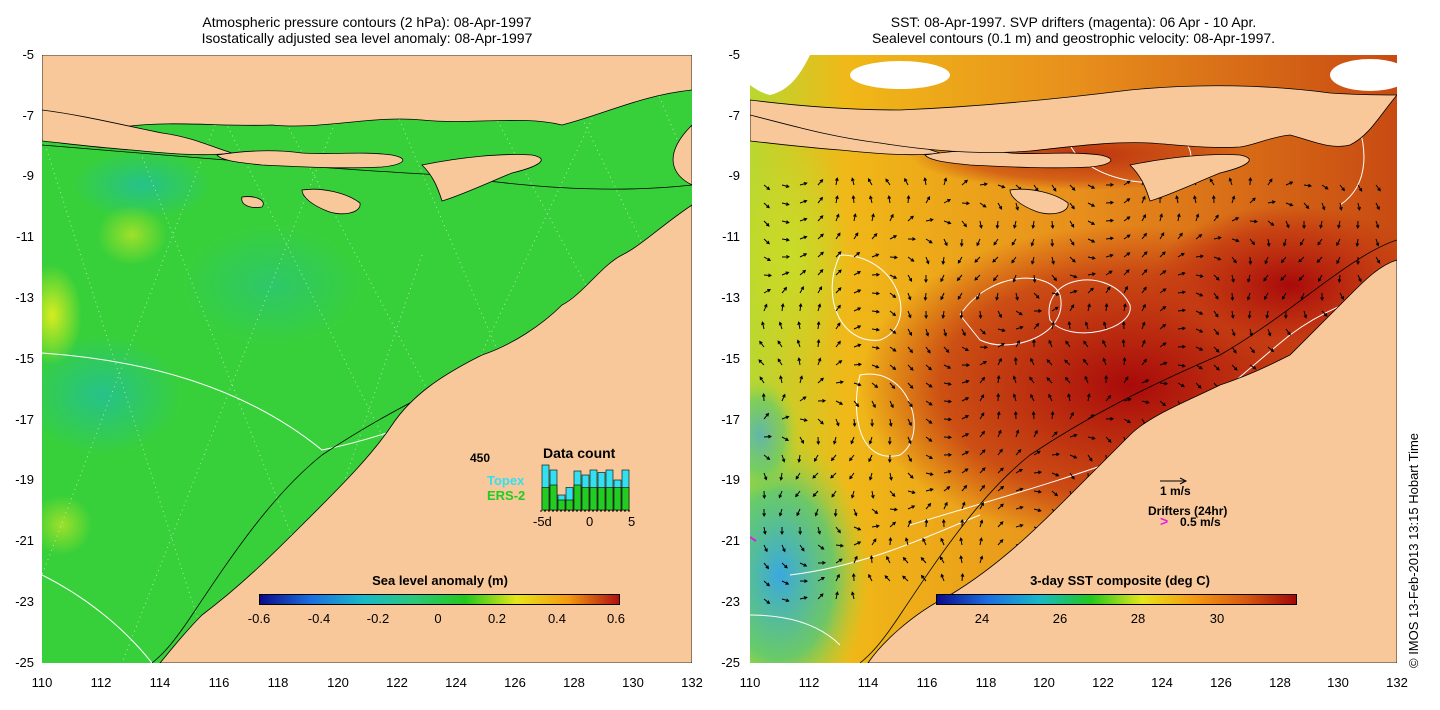 This screenshot has width=1440, height=710. I want to click on ers2-bar, so click(601, 499).